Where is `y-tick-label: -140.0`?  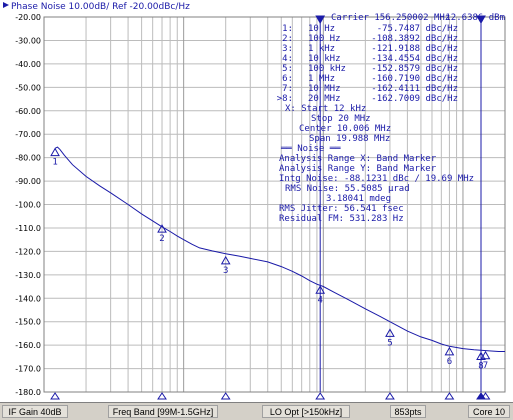
y-tick-label: -140.0 is located at coordinates (28, 298).